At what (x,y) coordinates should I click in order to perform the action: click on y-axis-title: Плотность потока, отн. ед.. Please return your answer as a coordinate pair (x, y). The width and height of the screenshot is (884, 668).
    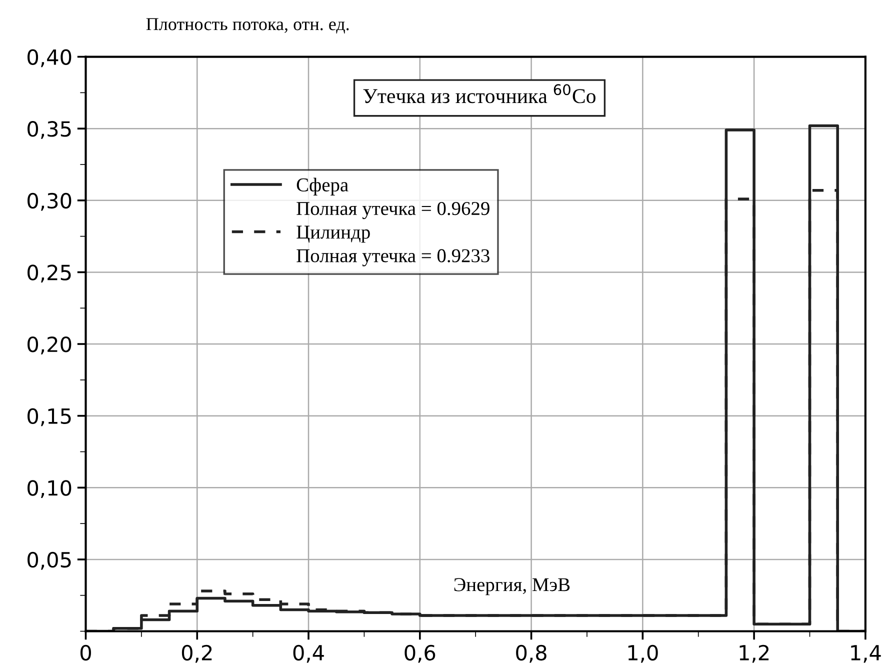
    Looking at the image, I should click on (247, 26).